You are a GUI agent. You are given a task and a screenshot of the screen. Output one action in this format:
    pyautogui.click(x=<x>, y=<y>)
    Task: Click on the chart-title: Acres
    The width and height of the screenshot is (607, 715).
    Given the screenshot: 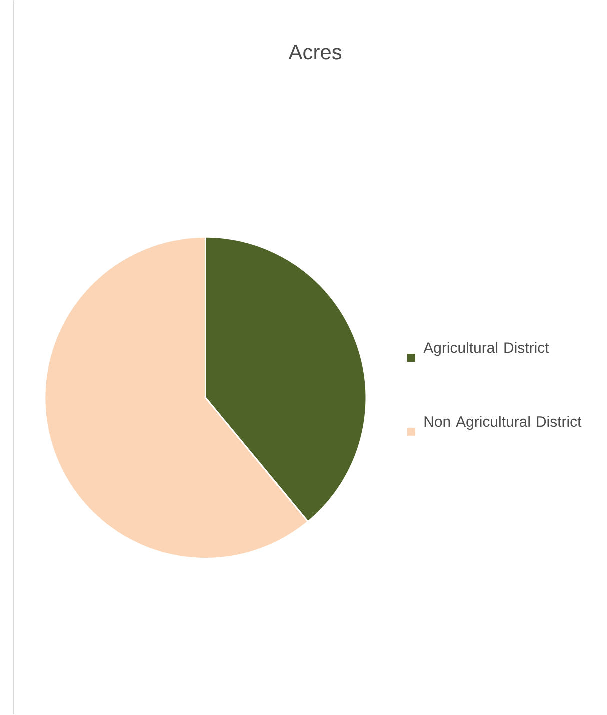 What is the action you would take?
    pyautogui.click(x=315, y=52)
    